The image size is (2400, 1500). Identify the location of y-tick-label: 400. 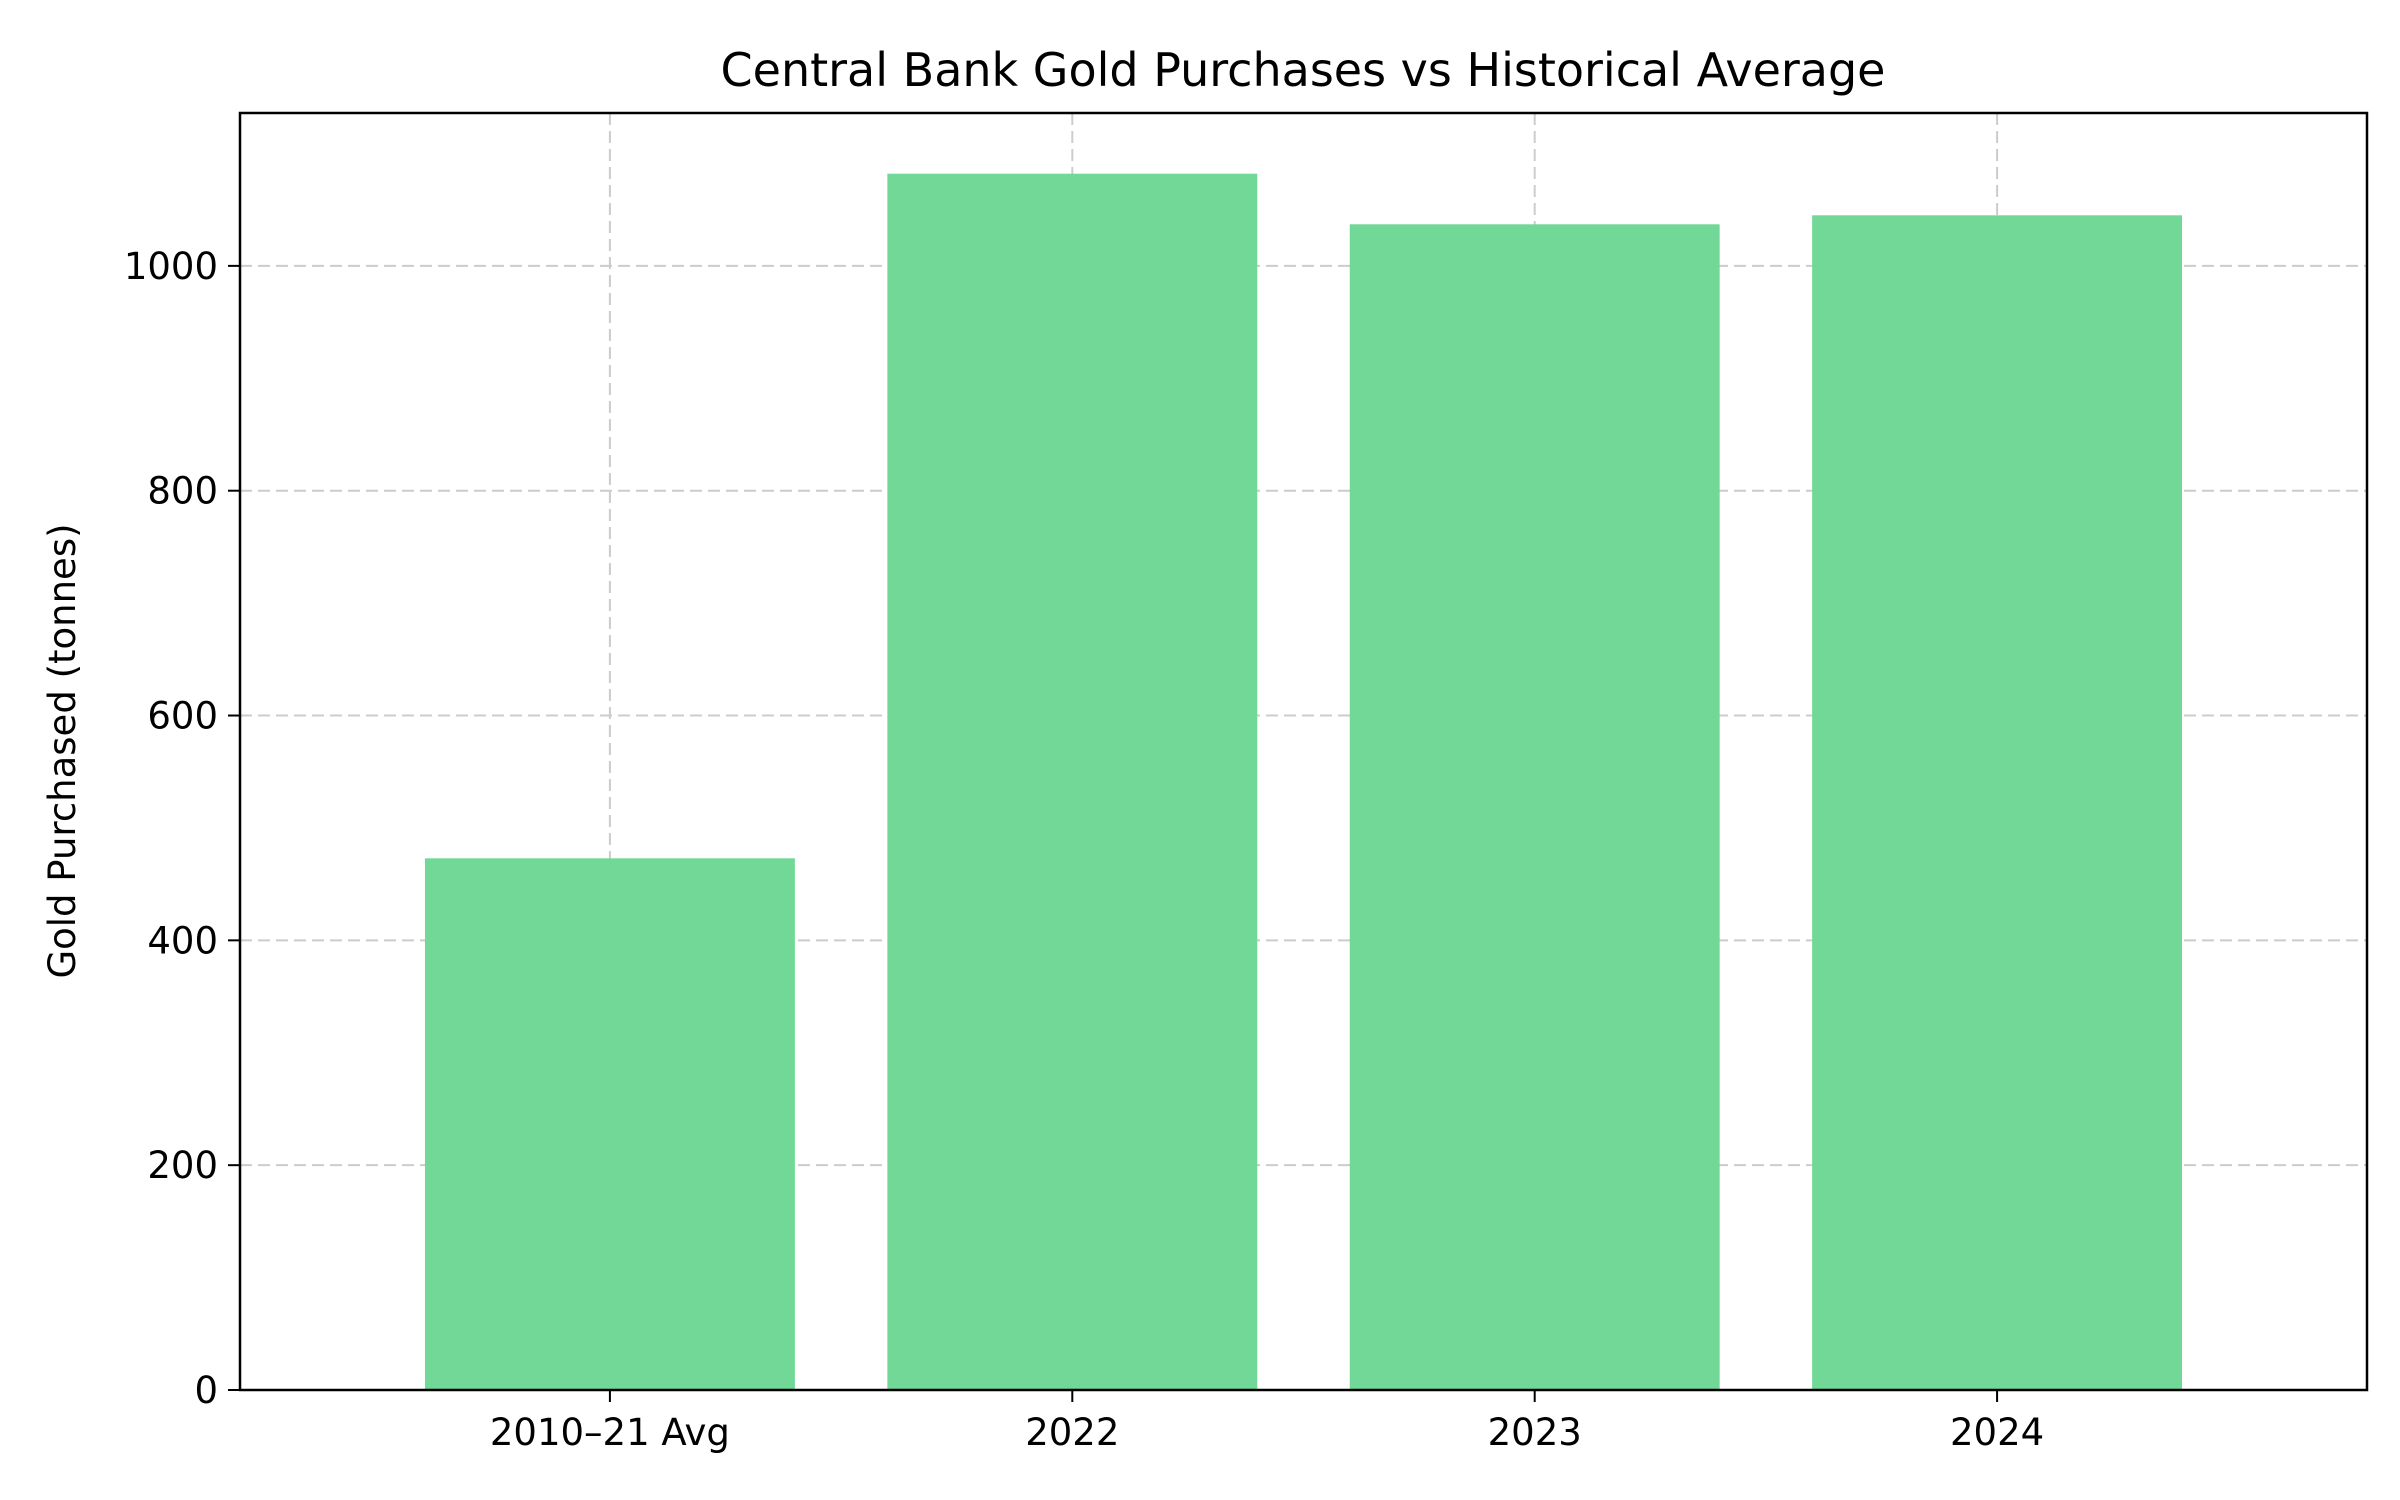
(182, 940).